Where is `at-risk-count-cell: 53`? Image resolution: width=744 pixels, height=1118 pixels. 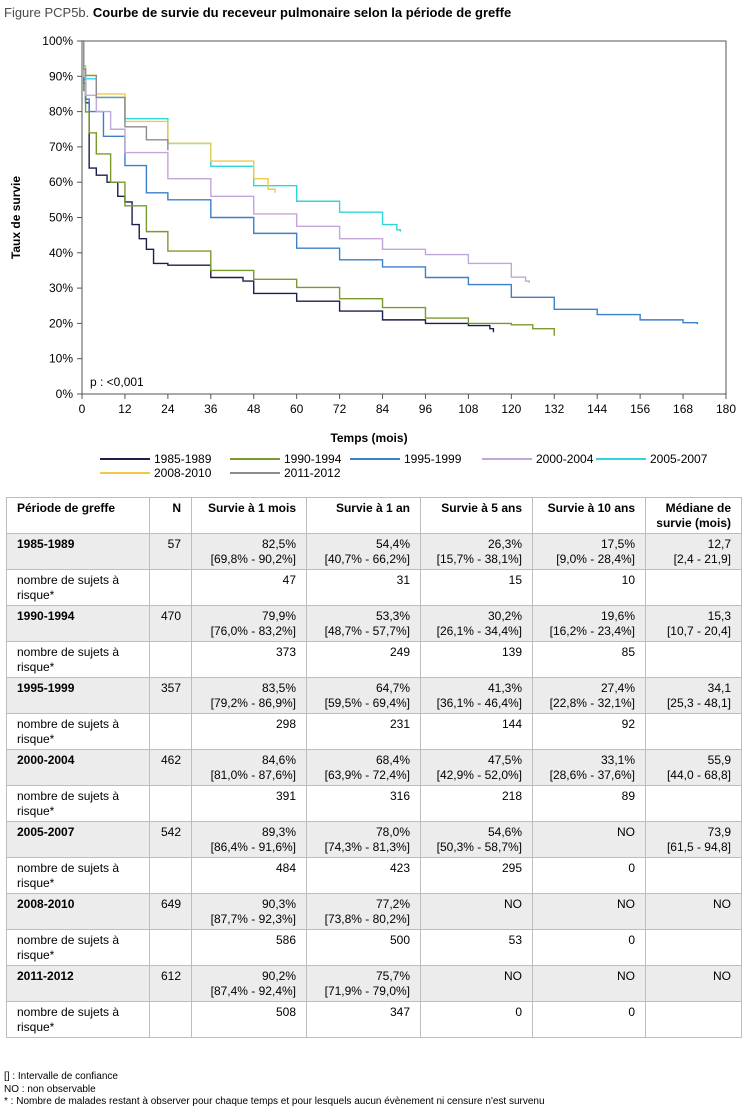
at-risk-count-cell: 53 is located at coordinates (476, 947).